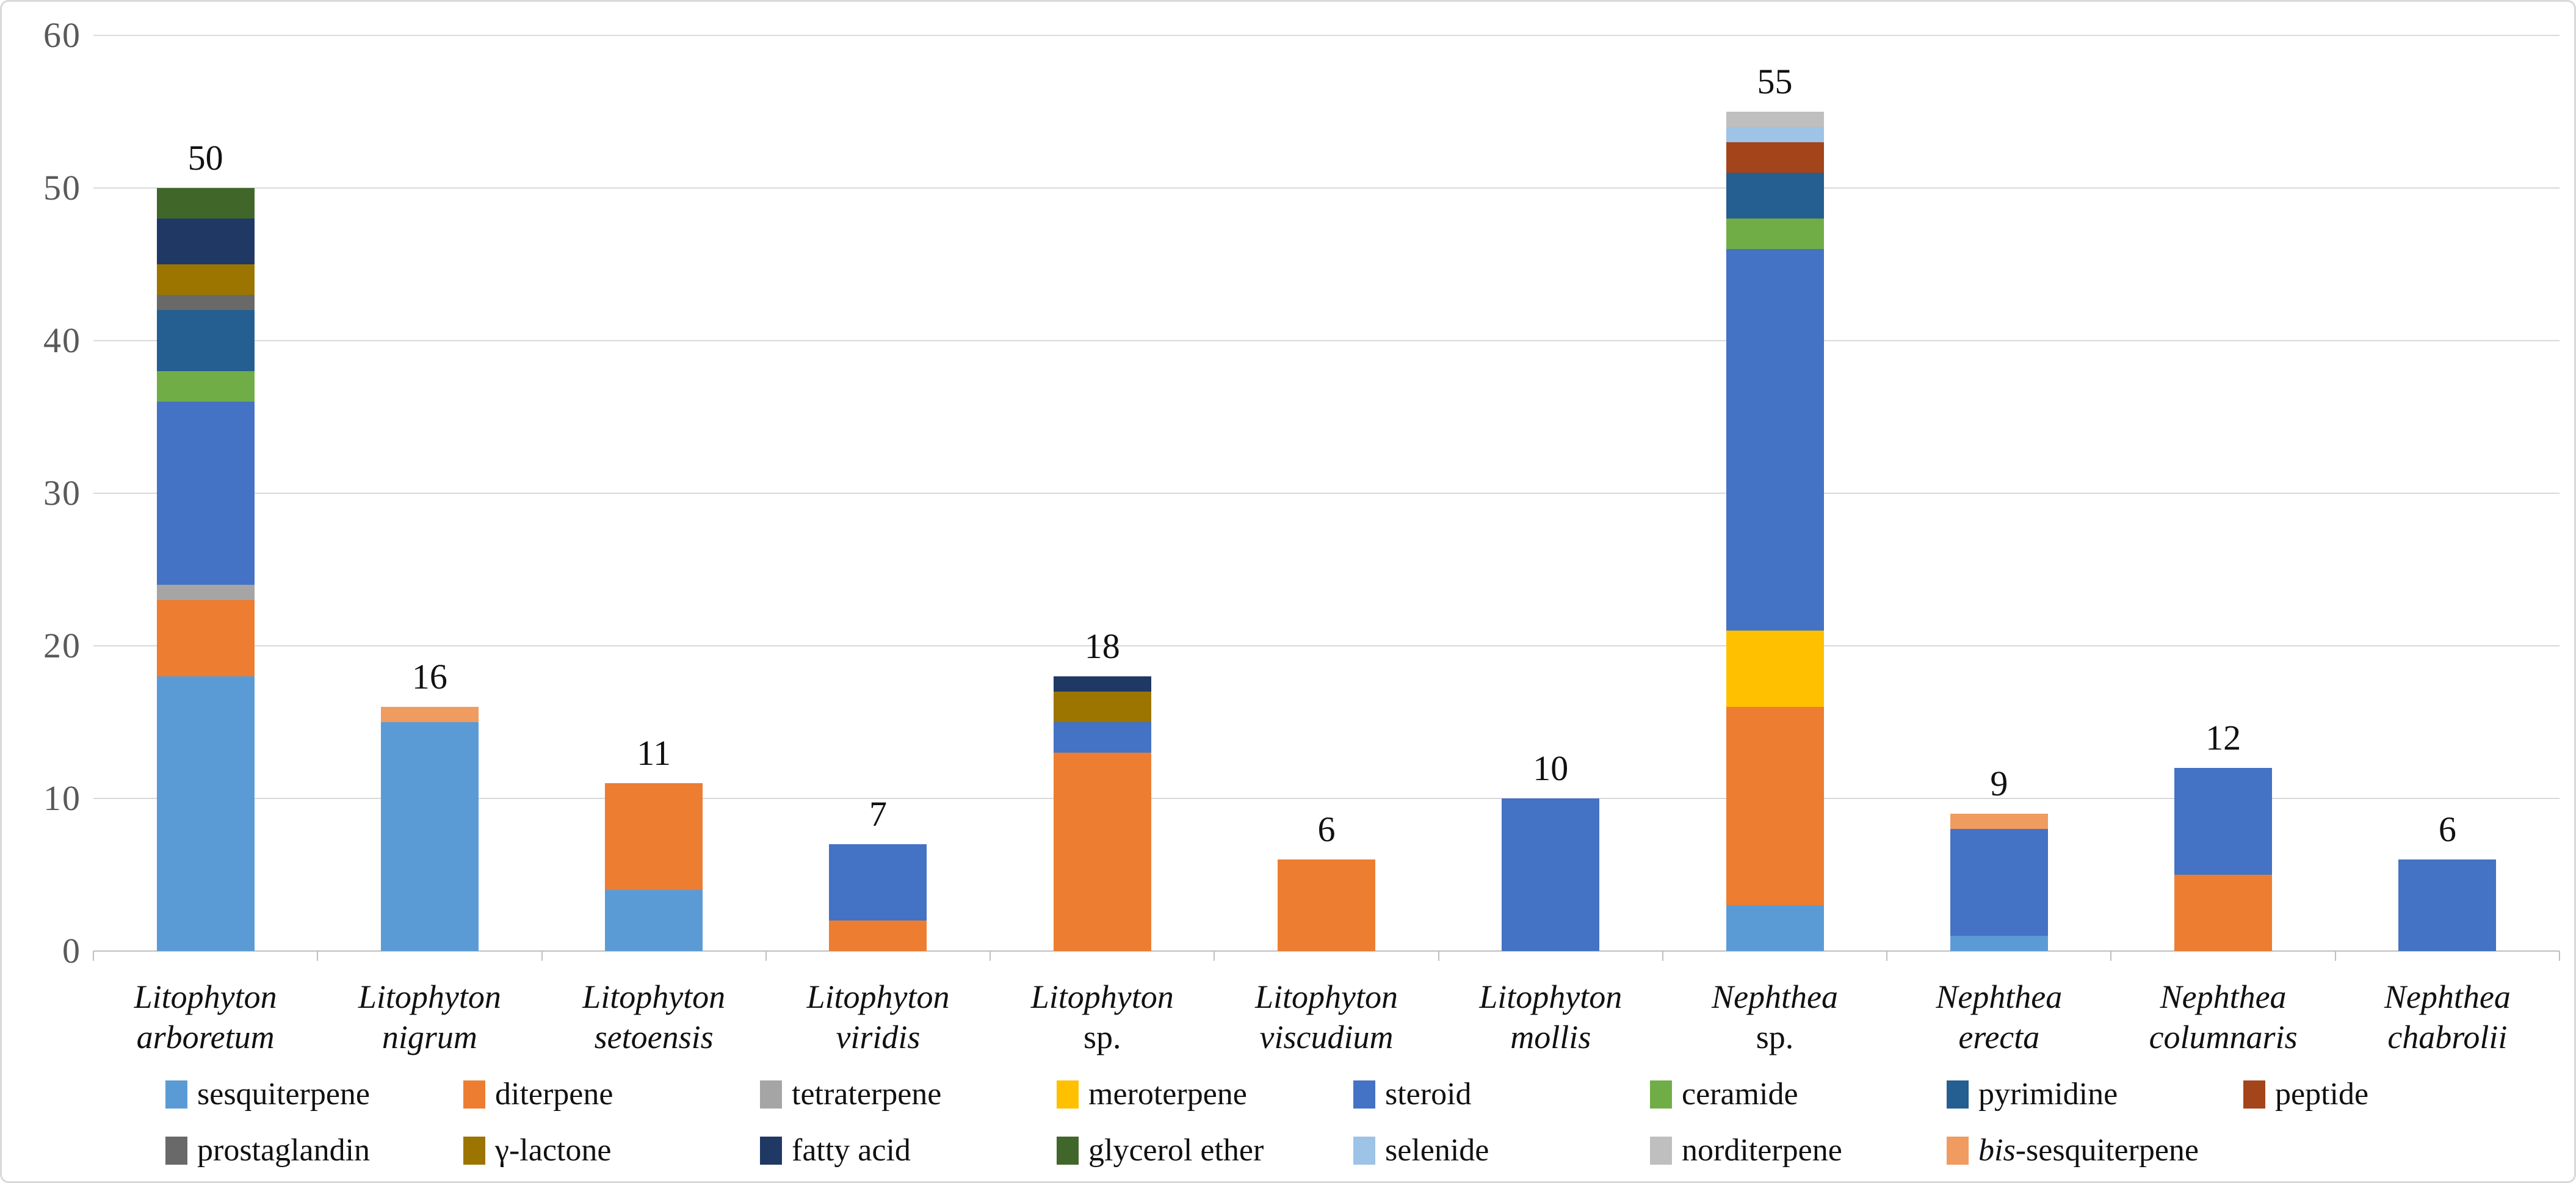  Describe the element at coordinates (2073, 1150) in the screenshot. I see `legend-item-bis-sesquiterpene: bis-sesquiterpene` at that location.